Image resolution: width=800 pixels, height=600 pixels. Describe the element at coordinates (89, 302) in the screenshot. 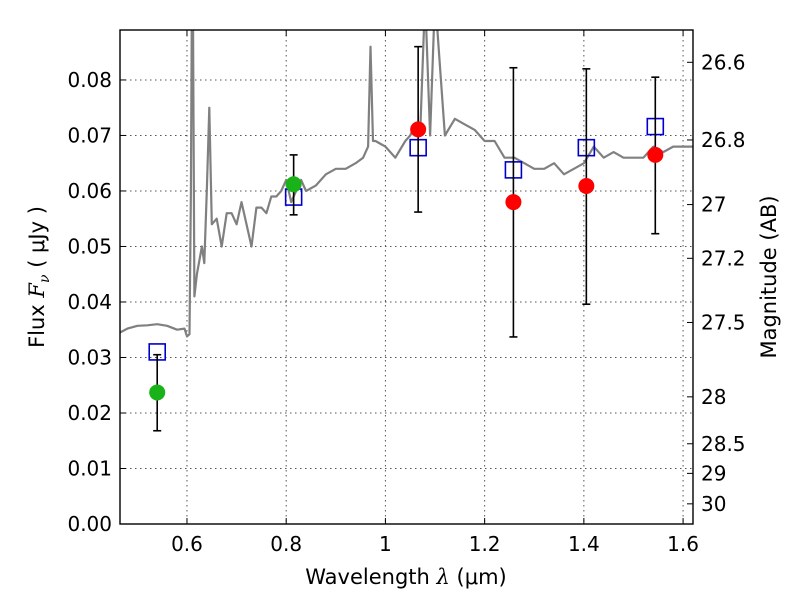

I see `y-tick-label: 0.04` at that location.